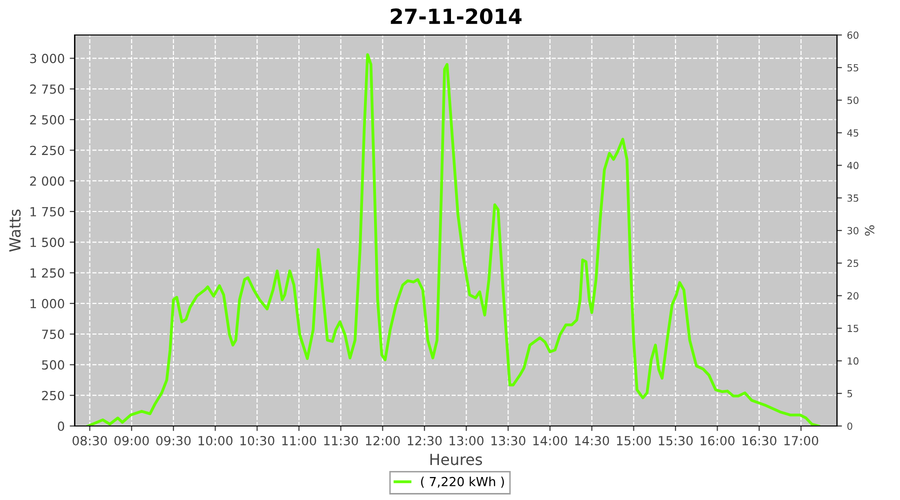 The height and width of the screenshot is (500, 900). Describe the element at coordinates (47, 59) in the screenshot. I see `y-tick-label: 3 000` at that location.